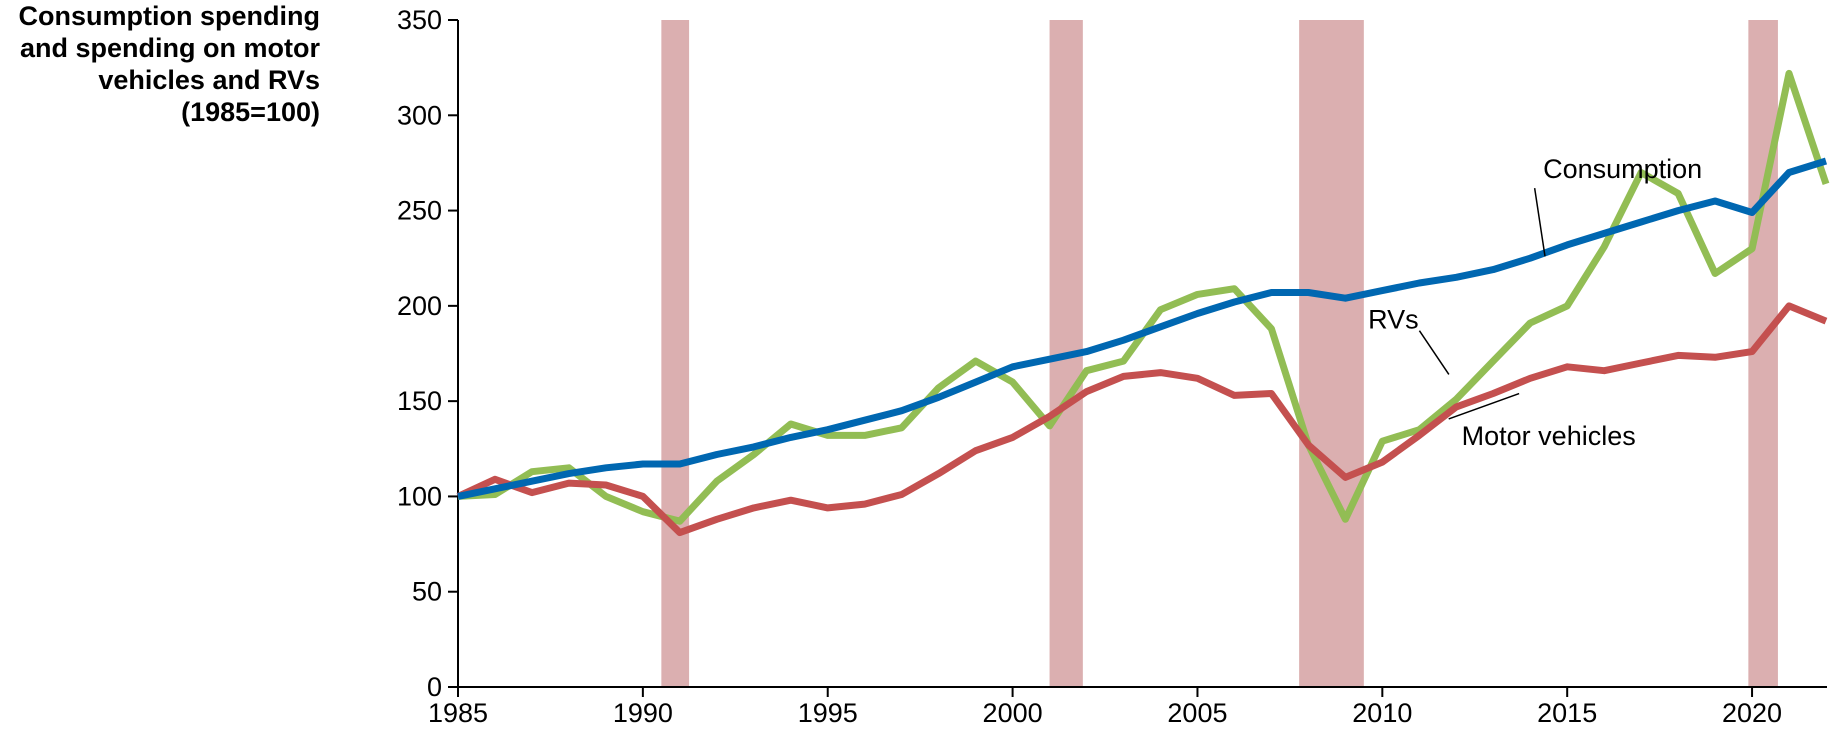 This screenshot has height=736, width=1833. Describe the element at coordinates (419, 211) in the screenshot. I see `y-tick-label-250: 250` at that location.